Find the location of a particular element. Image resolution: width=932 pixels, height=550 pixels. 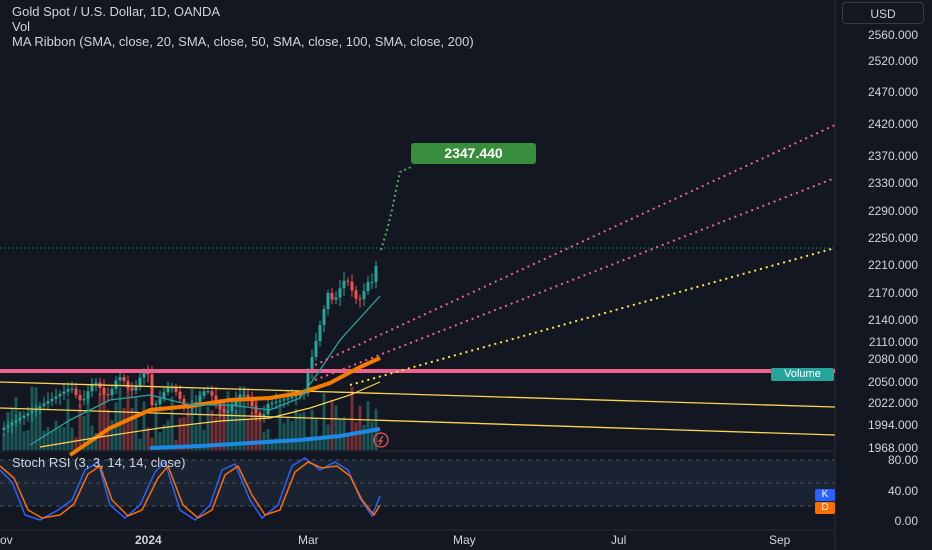

price-axis-label: 2110.000 is located at coordinates (893, 342).